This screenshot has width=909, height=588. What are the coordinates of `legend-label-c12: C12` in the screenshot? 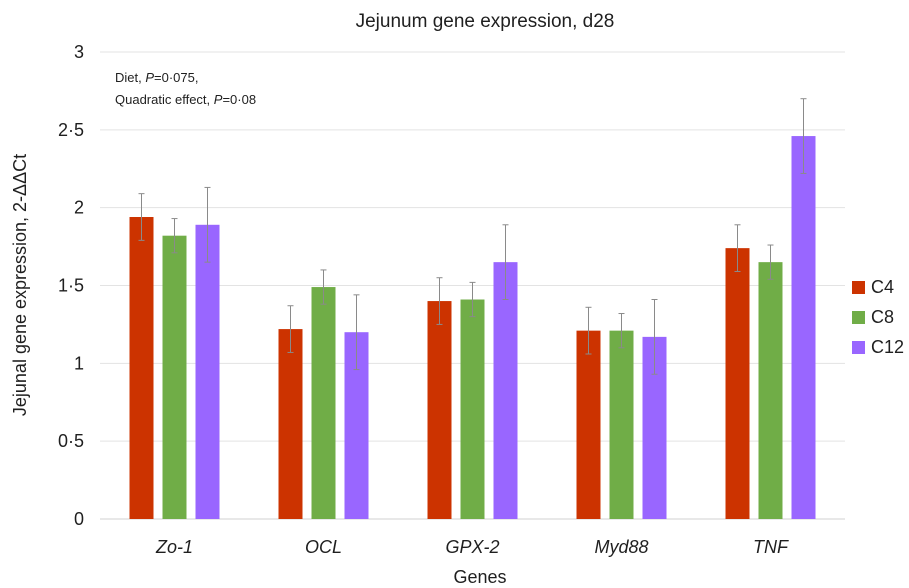 It's located at (887, 347).